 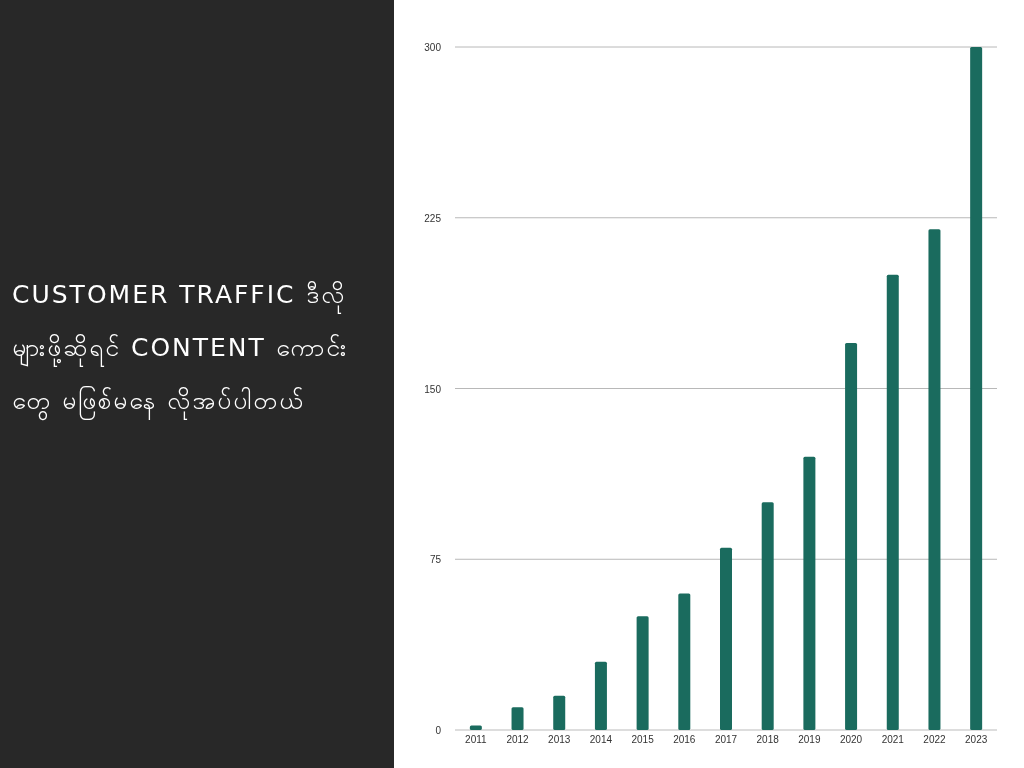 What do you see at coordinates (559, 739) in the screenshot?
I see `x-tick-label: 2013` at bounding box center [559, 739].